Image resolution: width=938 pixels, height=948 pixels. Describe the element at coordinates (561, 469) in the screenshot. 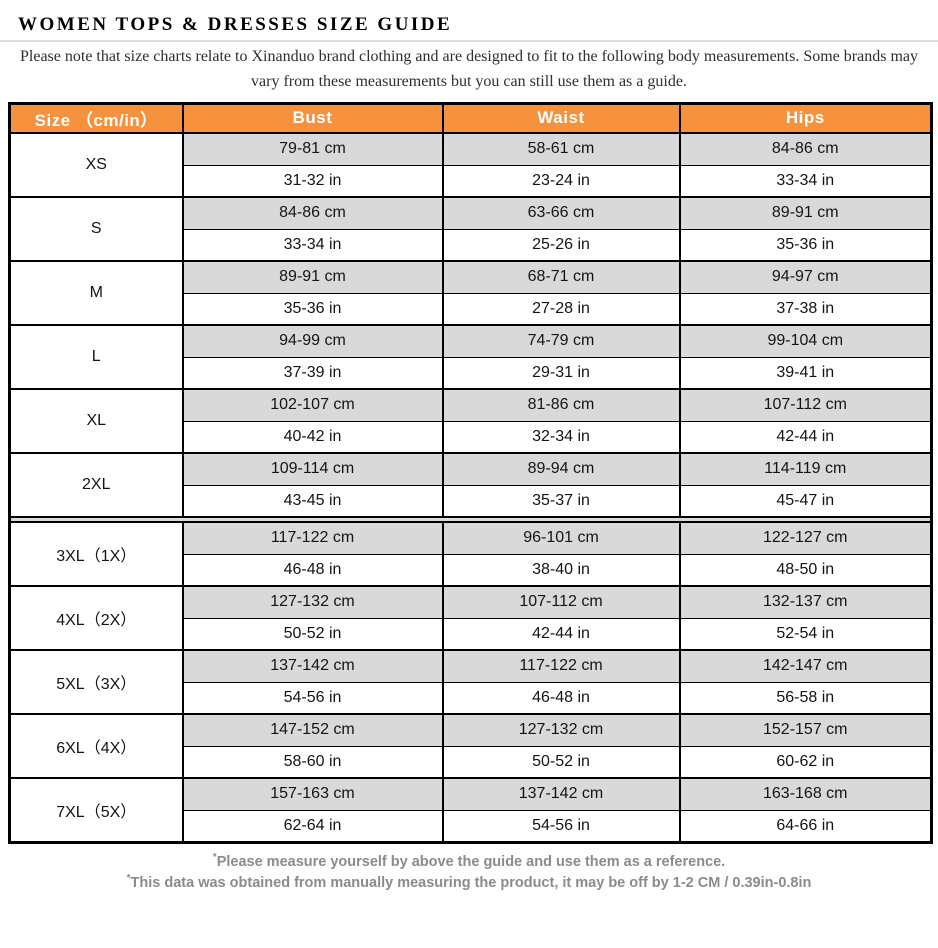

I see `measurement-cell-cm: 89-94 cm` at that location.